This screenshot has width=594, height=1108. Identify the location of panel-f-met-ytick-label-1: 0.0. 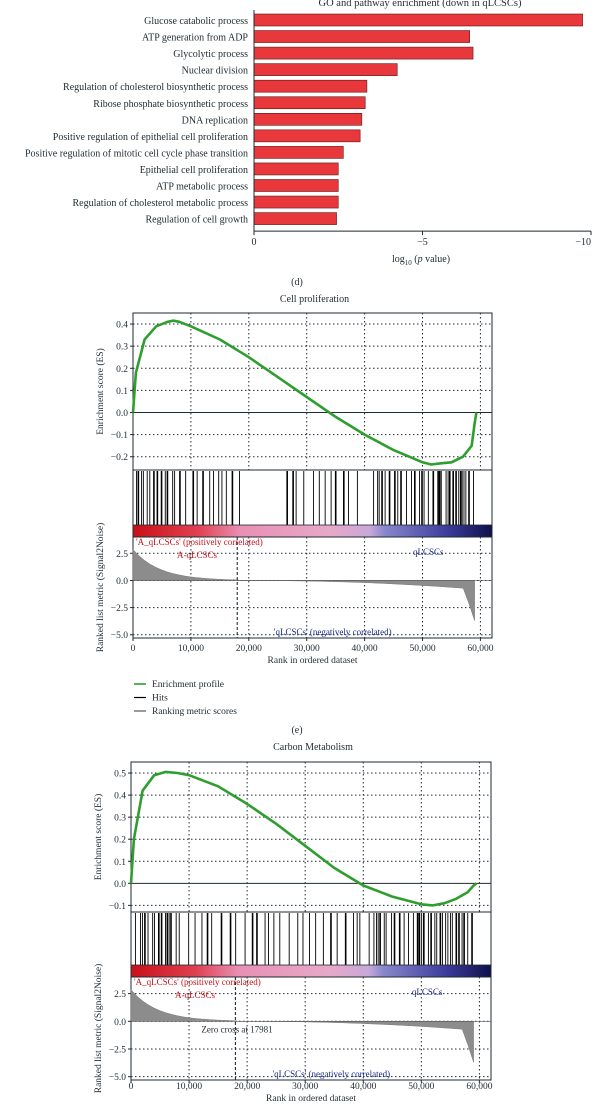
(120, 1023).